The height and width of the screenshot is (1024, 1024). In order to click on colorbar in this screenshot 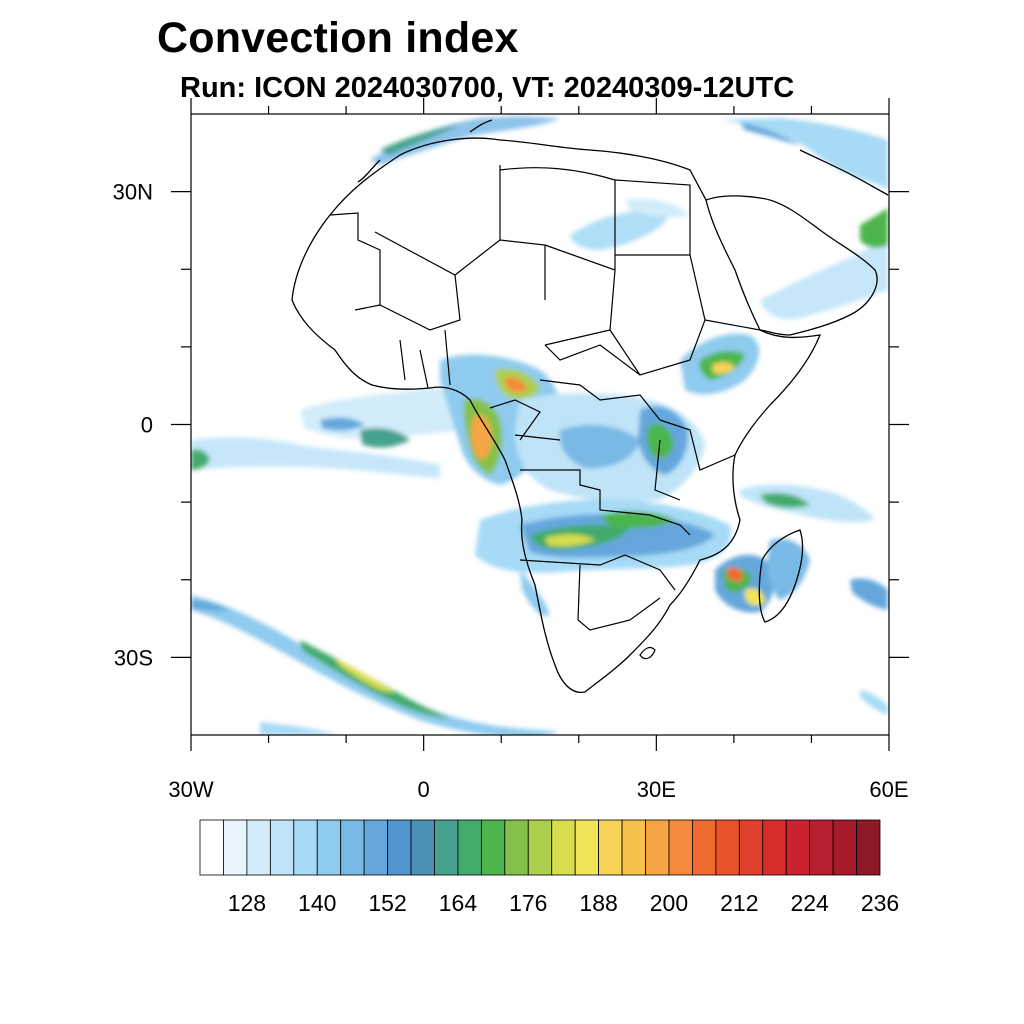, I will do `click(540, 847)`.